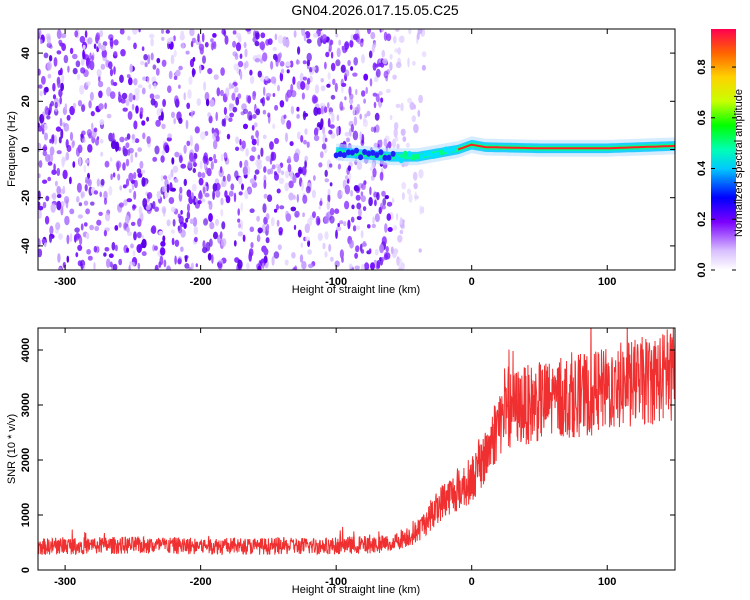 The image size is (750, 600). I want to click on y-tick-label: -40, so click(26, 246).